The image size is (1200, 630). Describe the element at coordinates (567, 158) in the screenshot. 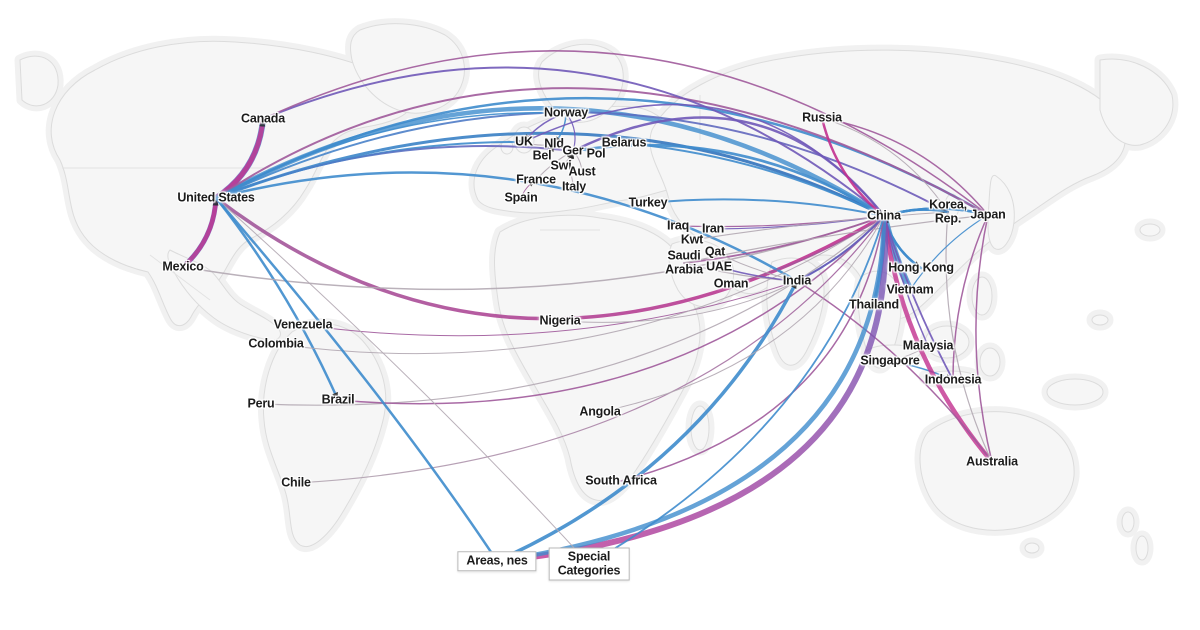

I see `flow-swi-ger` at that location.